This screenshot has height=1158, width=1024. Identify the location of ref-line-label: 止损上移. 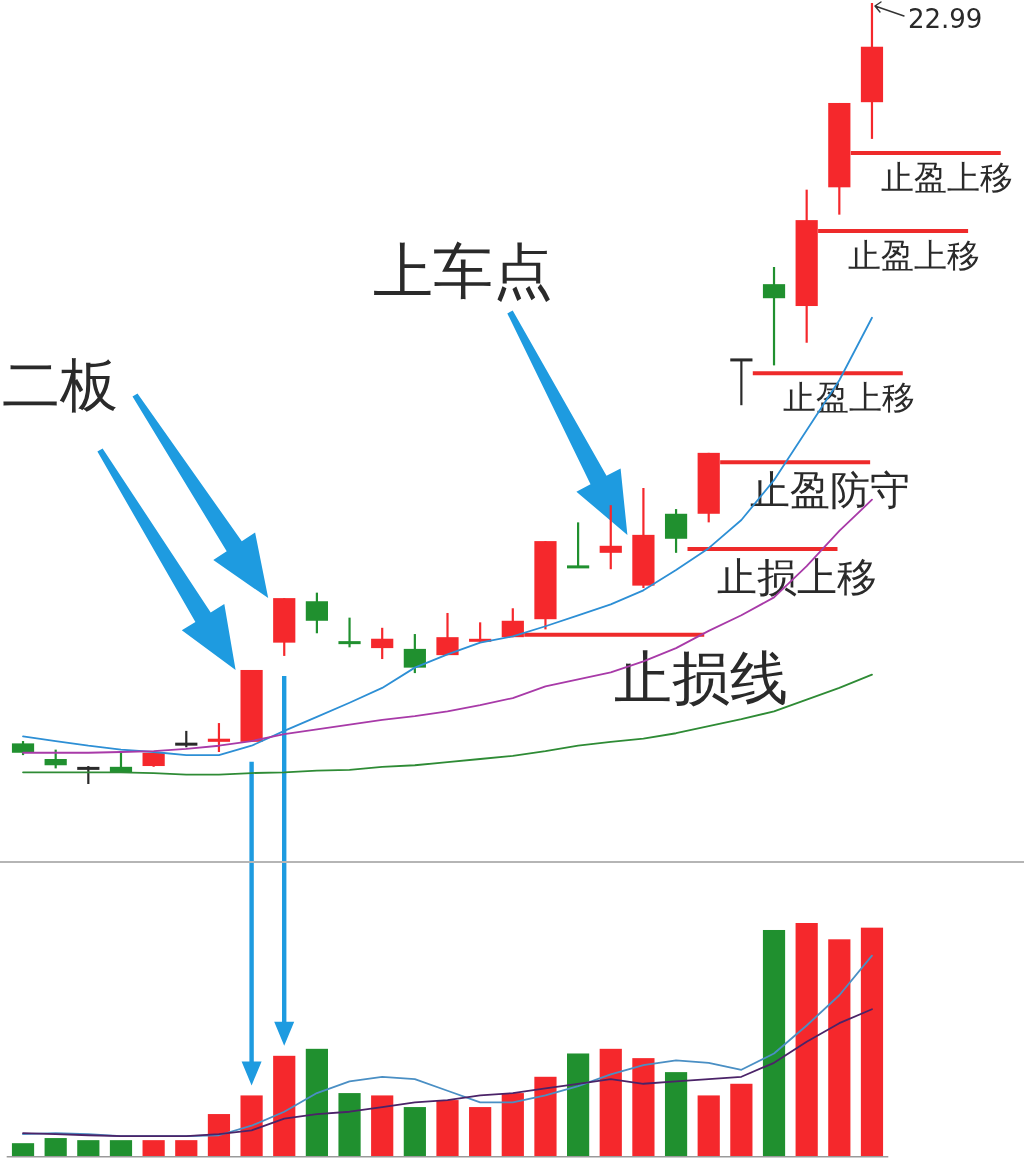
(797, 577).